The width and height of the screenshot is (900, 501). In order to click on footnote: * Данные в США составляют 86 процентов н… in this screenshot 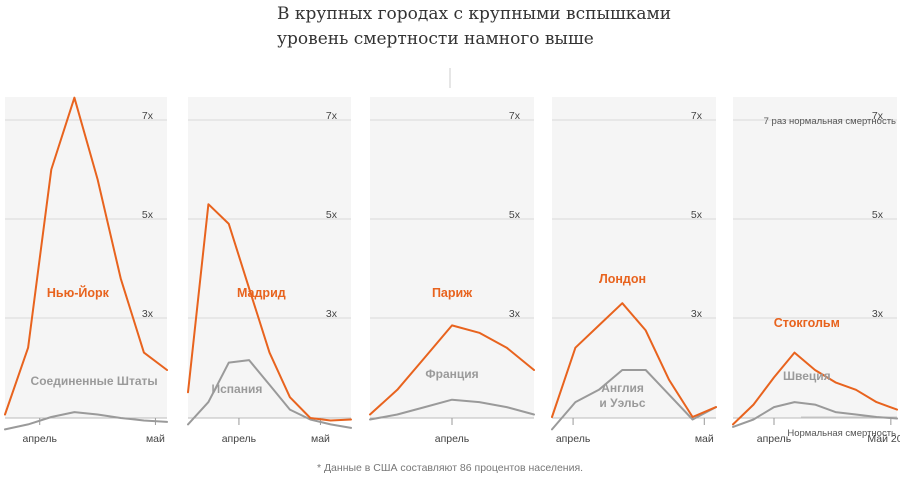, I will do `click(450, 468)`.